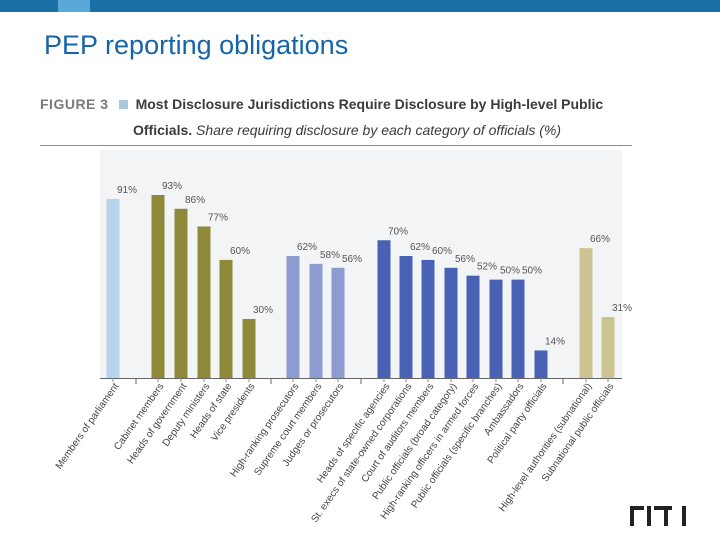 The image size is (720, 540). Describe the element at coordinates (622, 308) in the screenshot. I see `bar-value-label: 31%` at that location.